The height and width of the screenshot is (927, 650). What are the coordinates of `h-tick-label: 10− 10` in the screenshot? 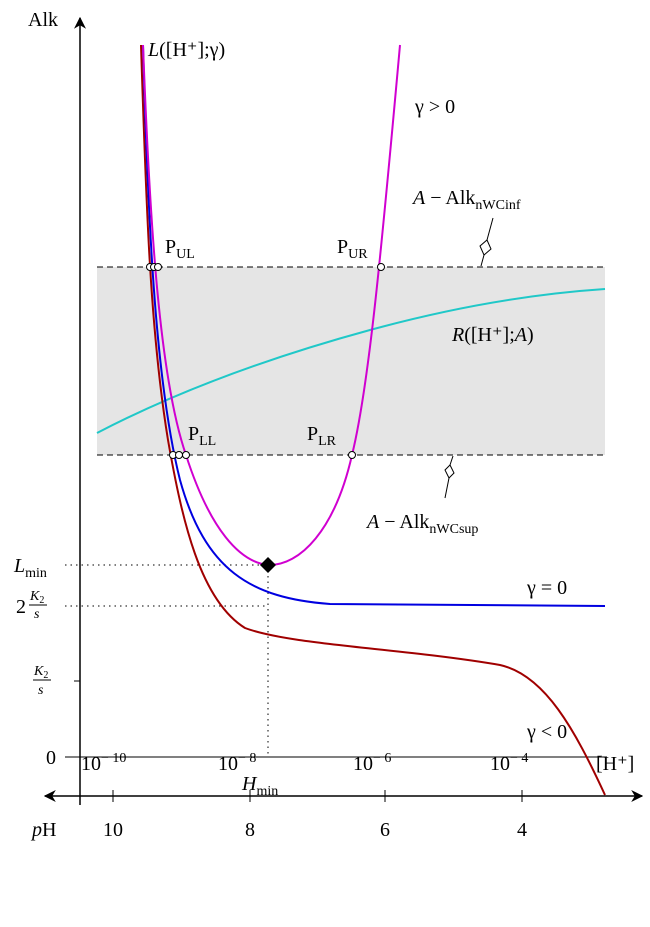 It's located at (103, 763).